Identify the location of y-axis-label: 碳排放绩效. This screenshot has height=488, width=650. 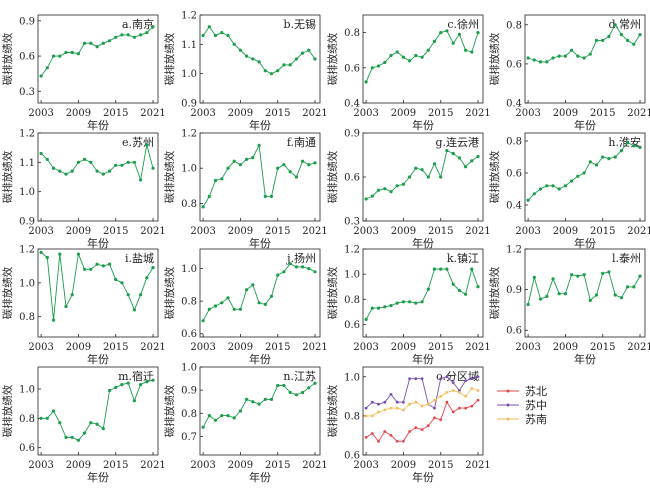
(169, 176).